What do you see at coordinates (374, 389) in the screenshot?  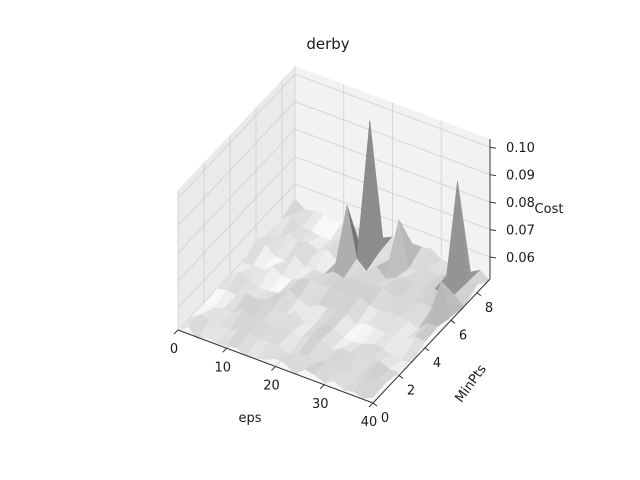 I see `surface-patch` at bounding box center [374, 389].